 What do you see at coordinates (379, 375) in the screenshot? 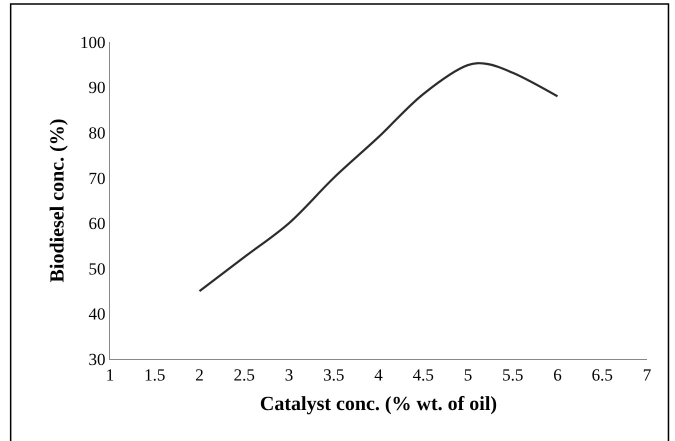
I see `x-tick-label: 4` at bounding box center [379, 375].